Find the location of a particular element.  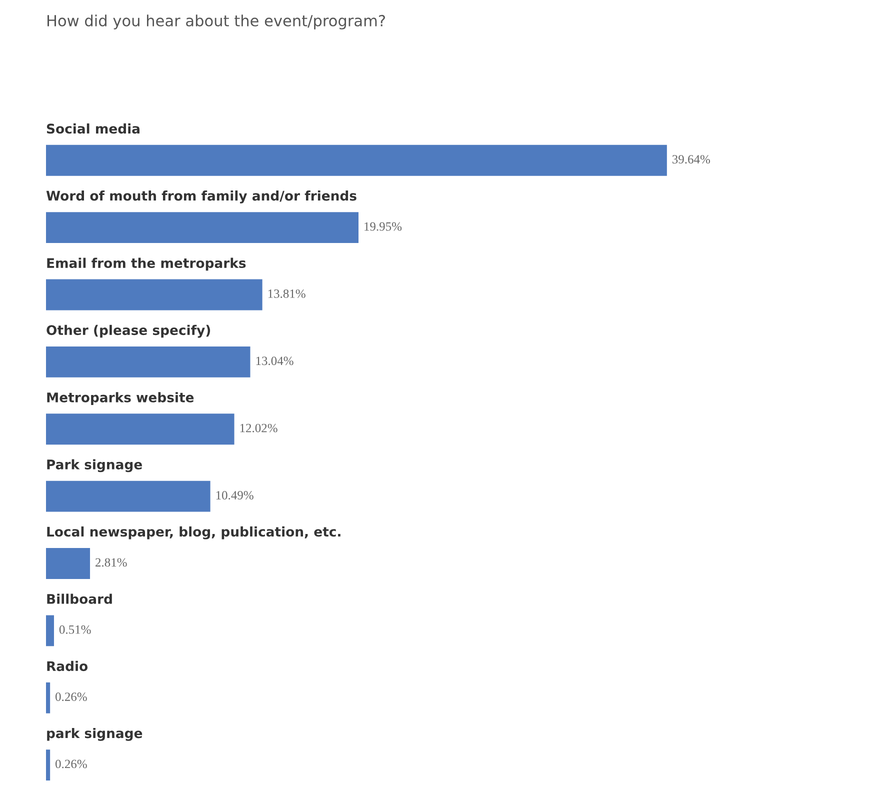

y-tick-label: Metroparks website is located at coordinates (120, 398).